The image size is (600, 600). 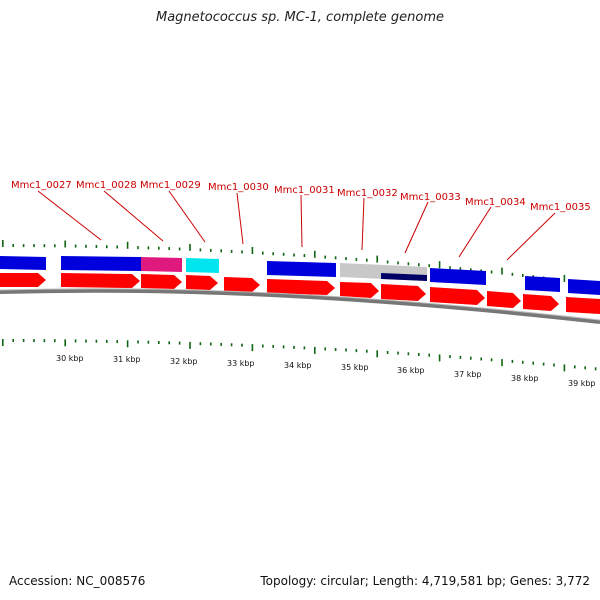 What do you see at coordinates (106, 185) in the screenshot?
I see `gene-label: Mmc1_0028` at bounding box center [106, 185].